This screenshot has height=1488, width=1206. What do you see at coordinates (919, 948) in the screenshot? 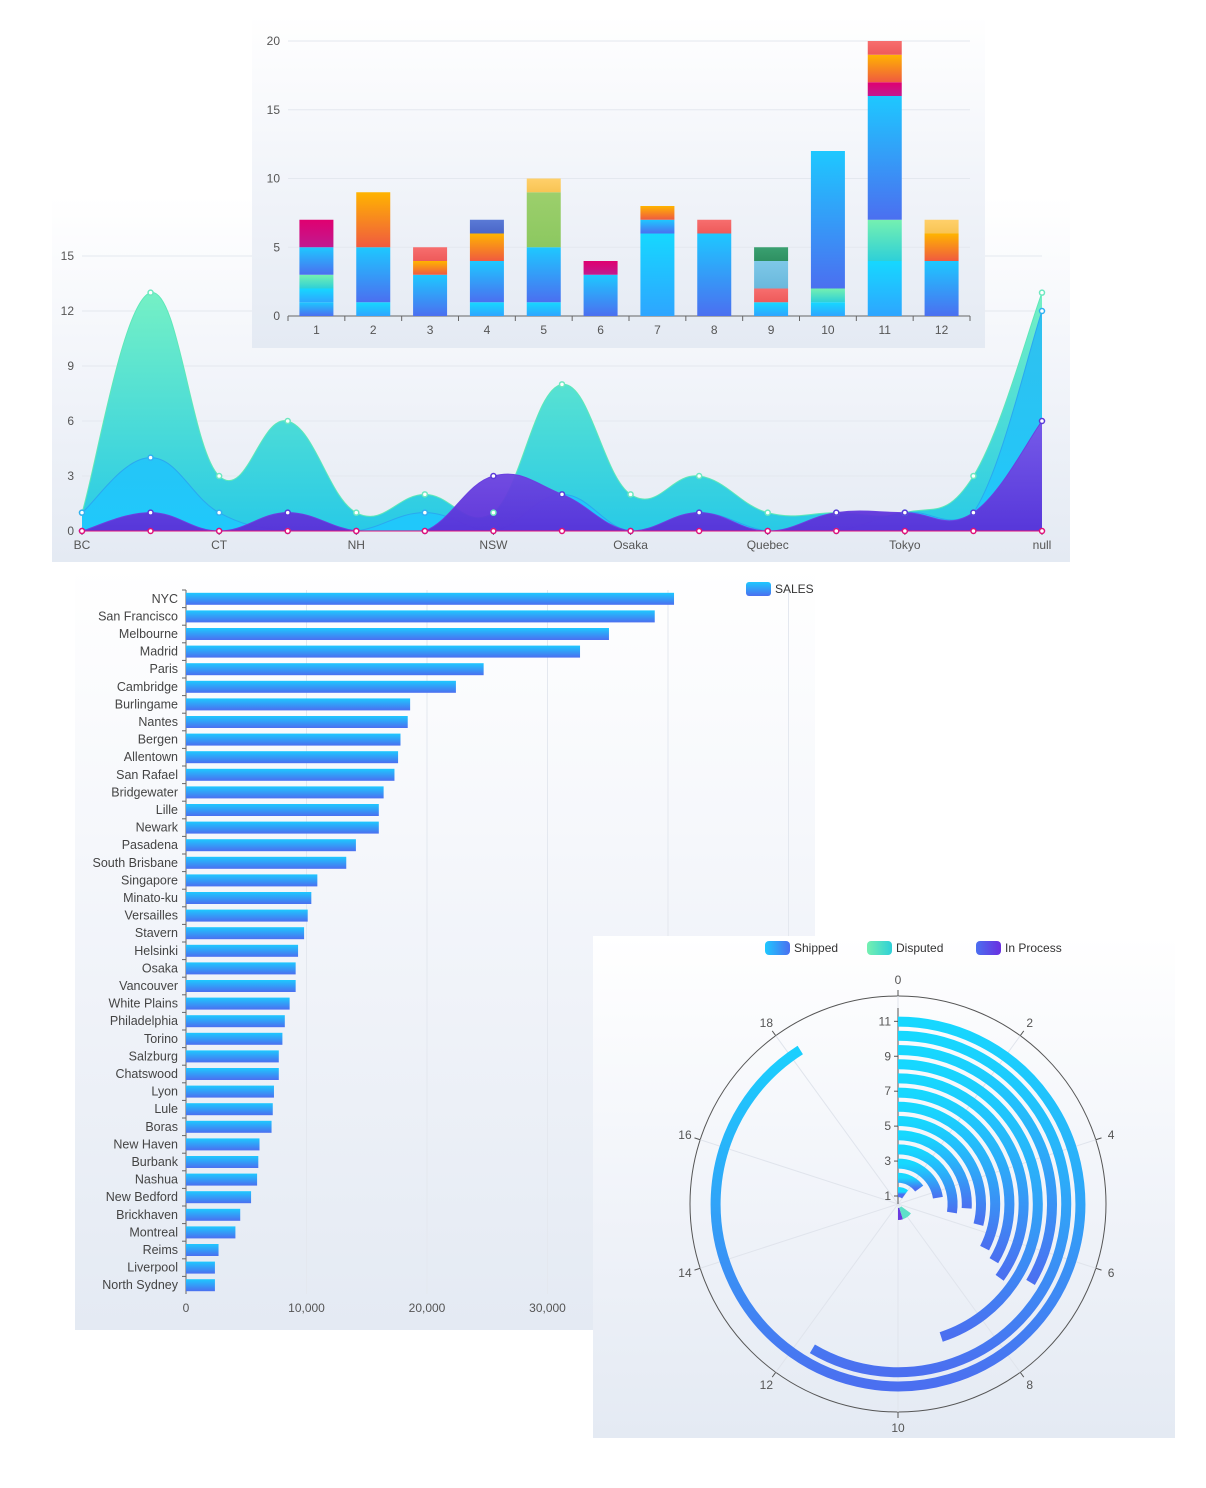
I see `legend-label: Disputed` at bounding box center [919, 948].